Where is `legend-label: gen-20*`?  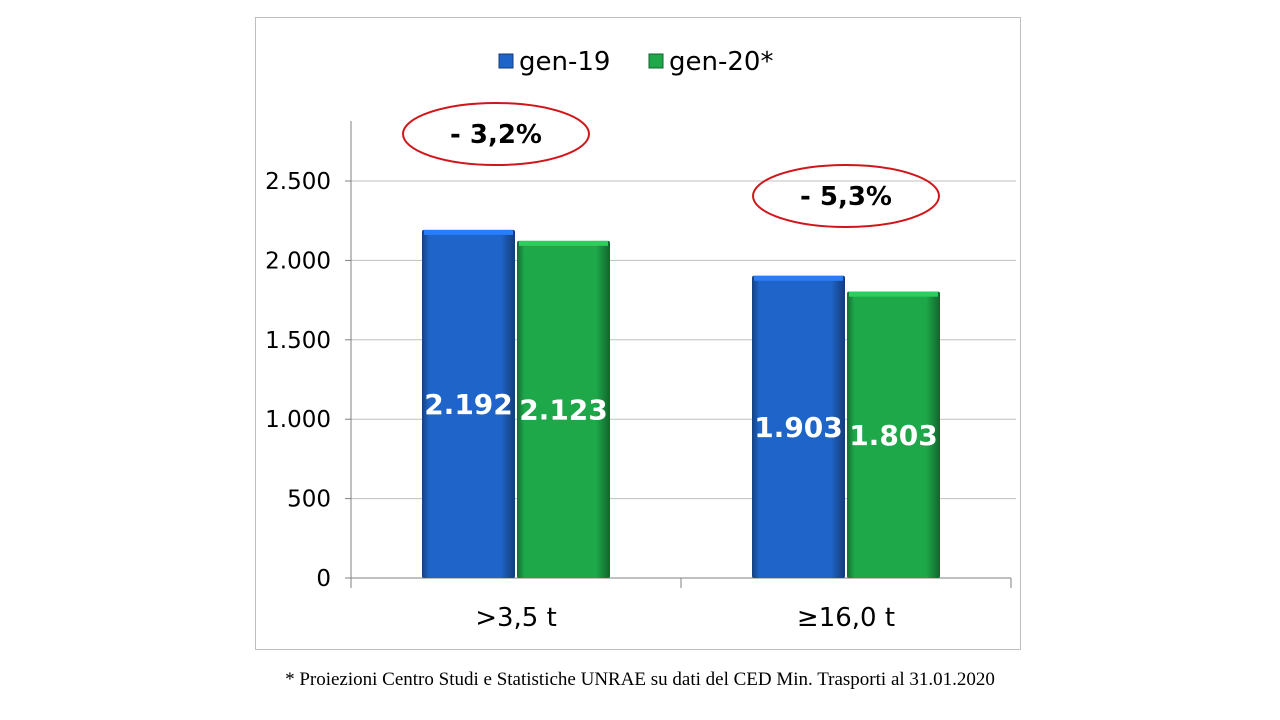
legend-label: gen-20* is located at coordinates (721, 62).